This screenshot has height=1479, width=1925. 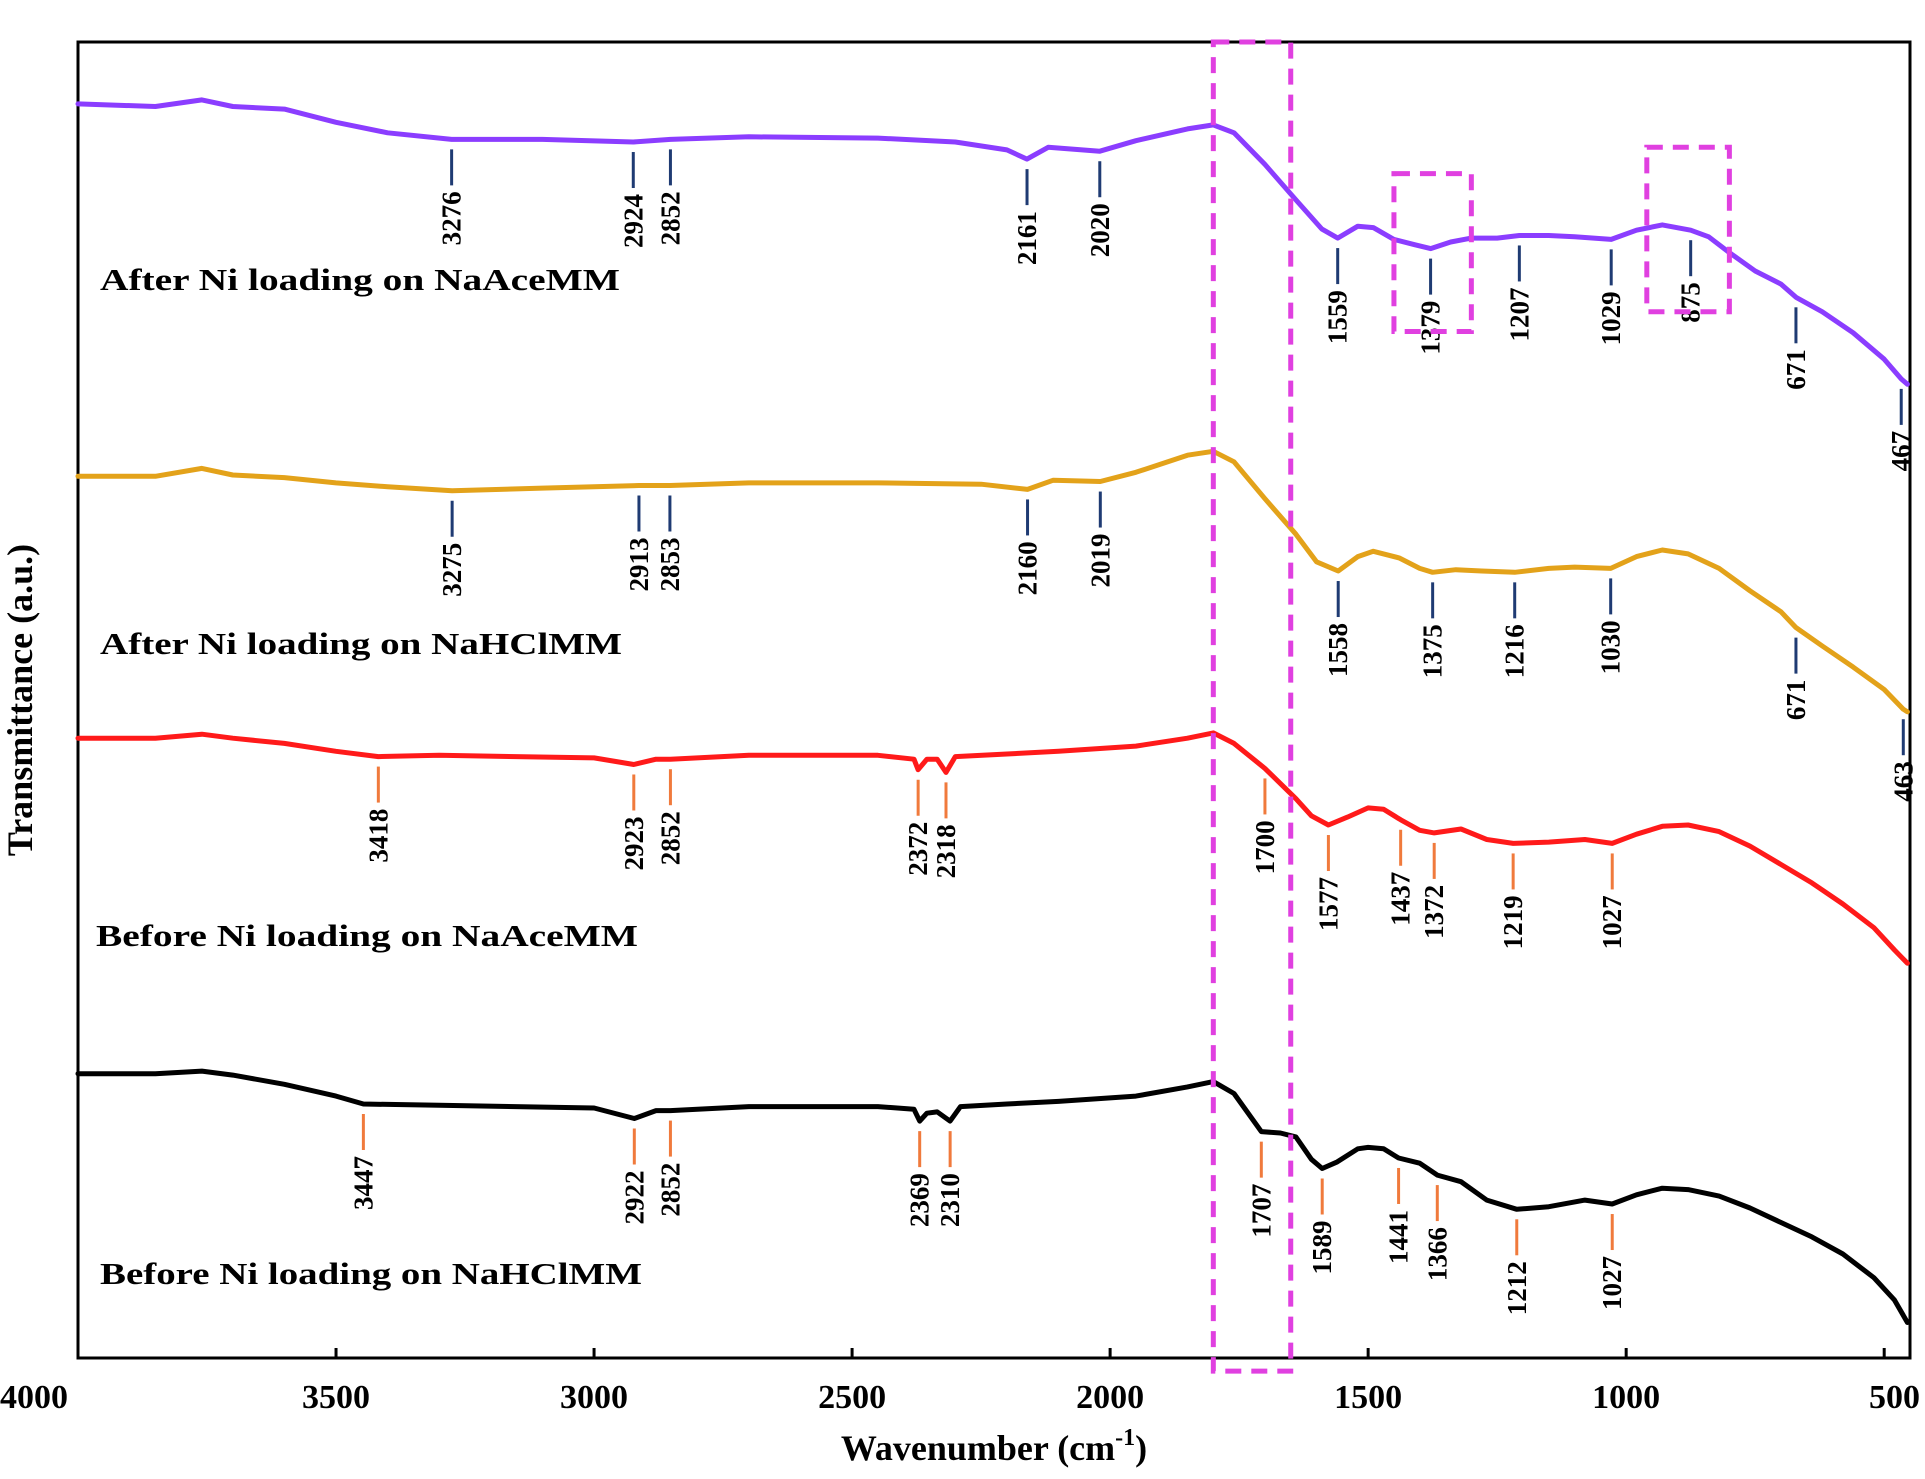 What do you see at coordinates (336, 1397) in the screenshot?
I see `x-tick-label-3500: 3500` at bounding box center [336, 1397].